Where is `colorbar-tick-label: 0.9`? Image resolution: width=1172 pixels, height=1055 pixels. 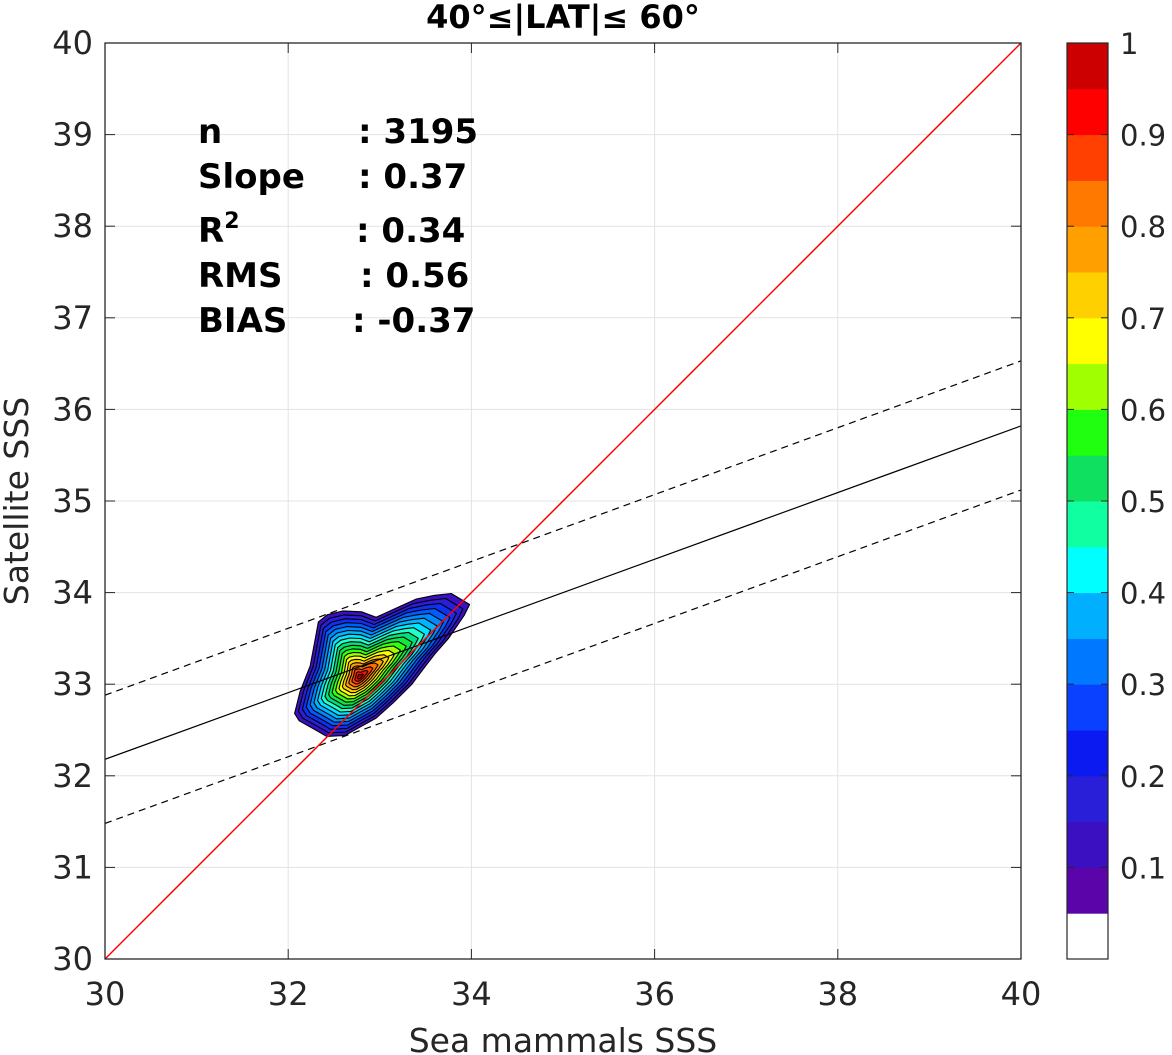
colorbar-tick-label: 0.9 is located at coordinates (1143, 136).